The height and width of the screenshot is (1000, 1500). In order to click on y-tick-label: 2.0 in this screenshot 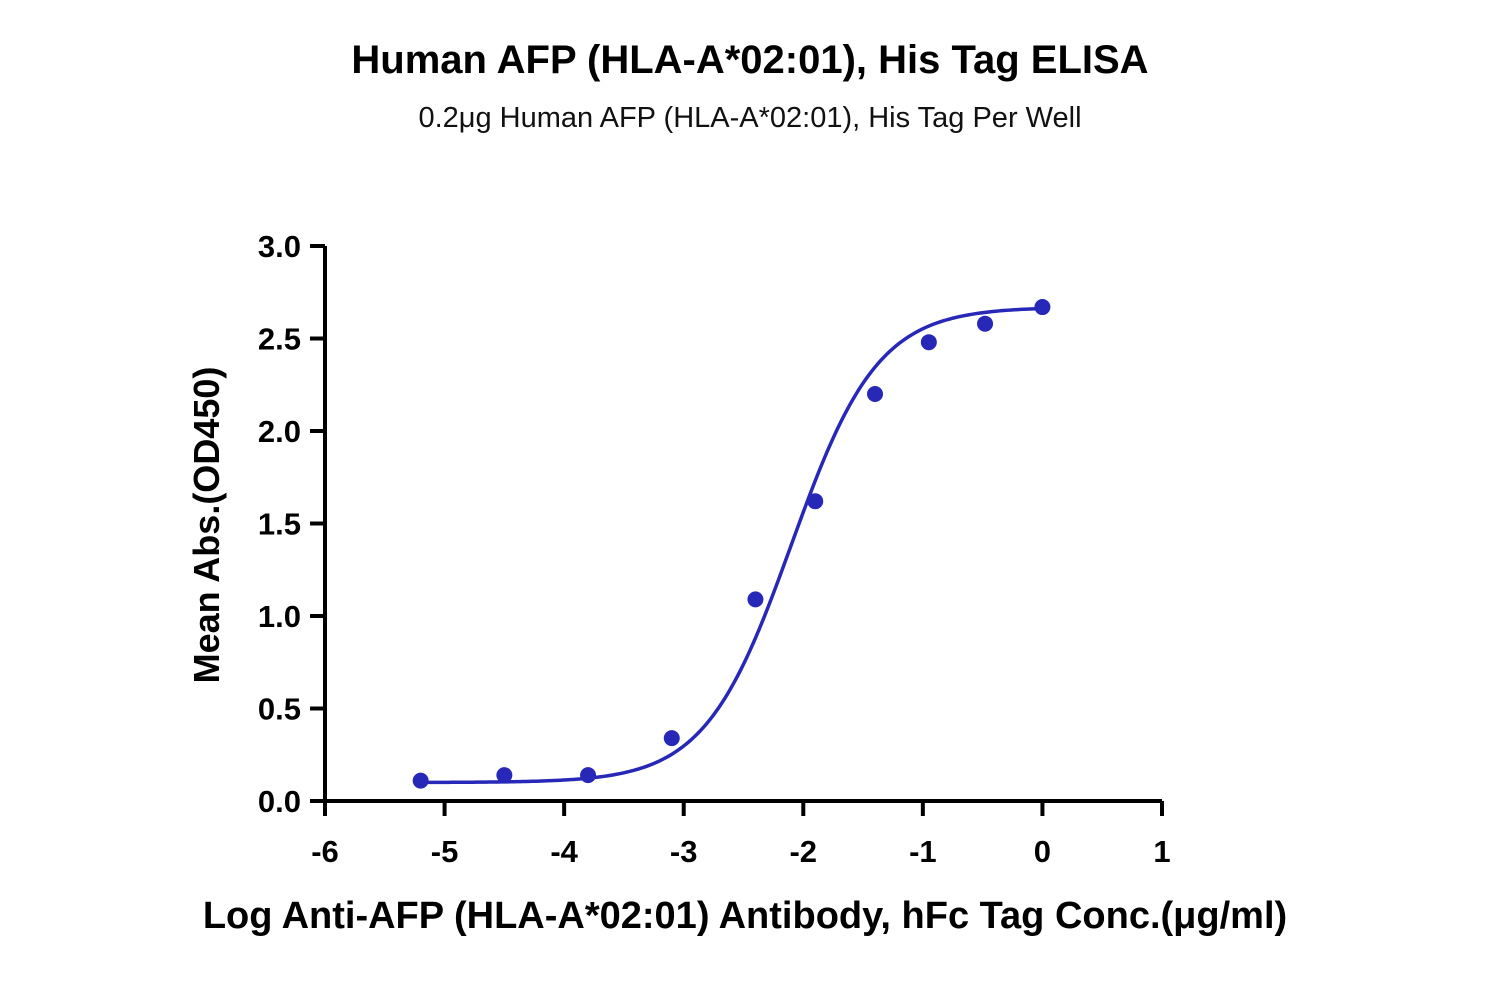, I will do `click(279, 431)`.